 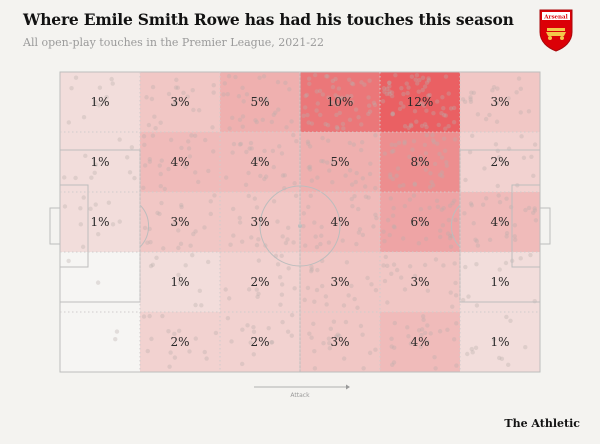 I want to click on right-goal, so click(x=545, y=226).